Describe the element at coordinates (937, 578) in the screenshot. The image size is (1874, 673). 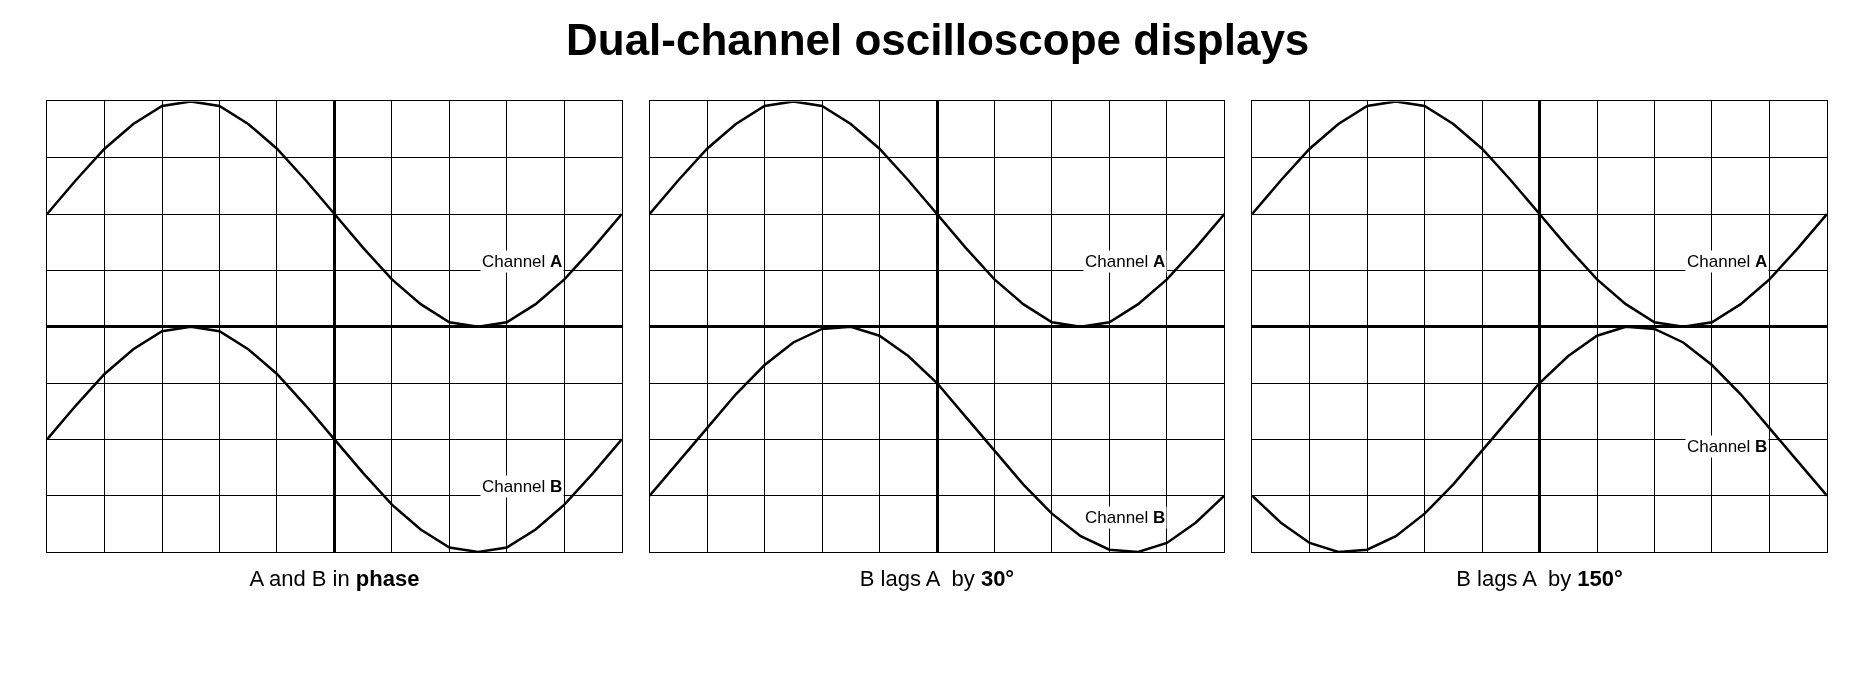
I see `x-axis-title: B lags A by 30°` at that location.